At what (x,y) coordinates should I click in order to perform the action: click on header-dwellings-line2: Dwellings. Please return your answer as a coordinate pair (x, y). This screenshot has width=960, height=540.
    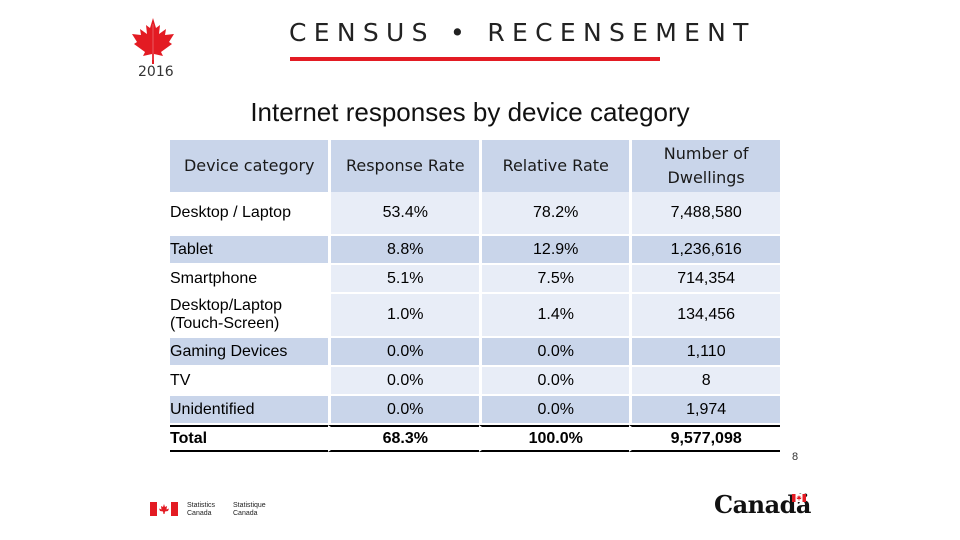
    Looking at the image, I should click on (706, 177).